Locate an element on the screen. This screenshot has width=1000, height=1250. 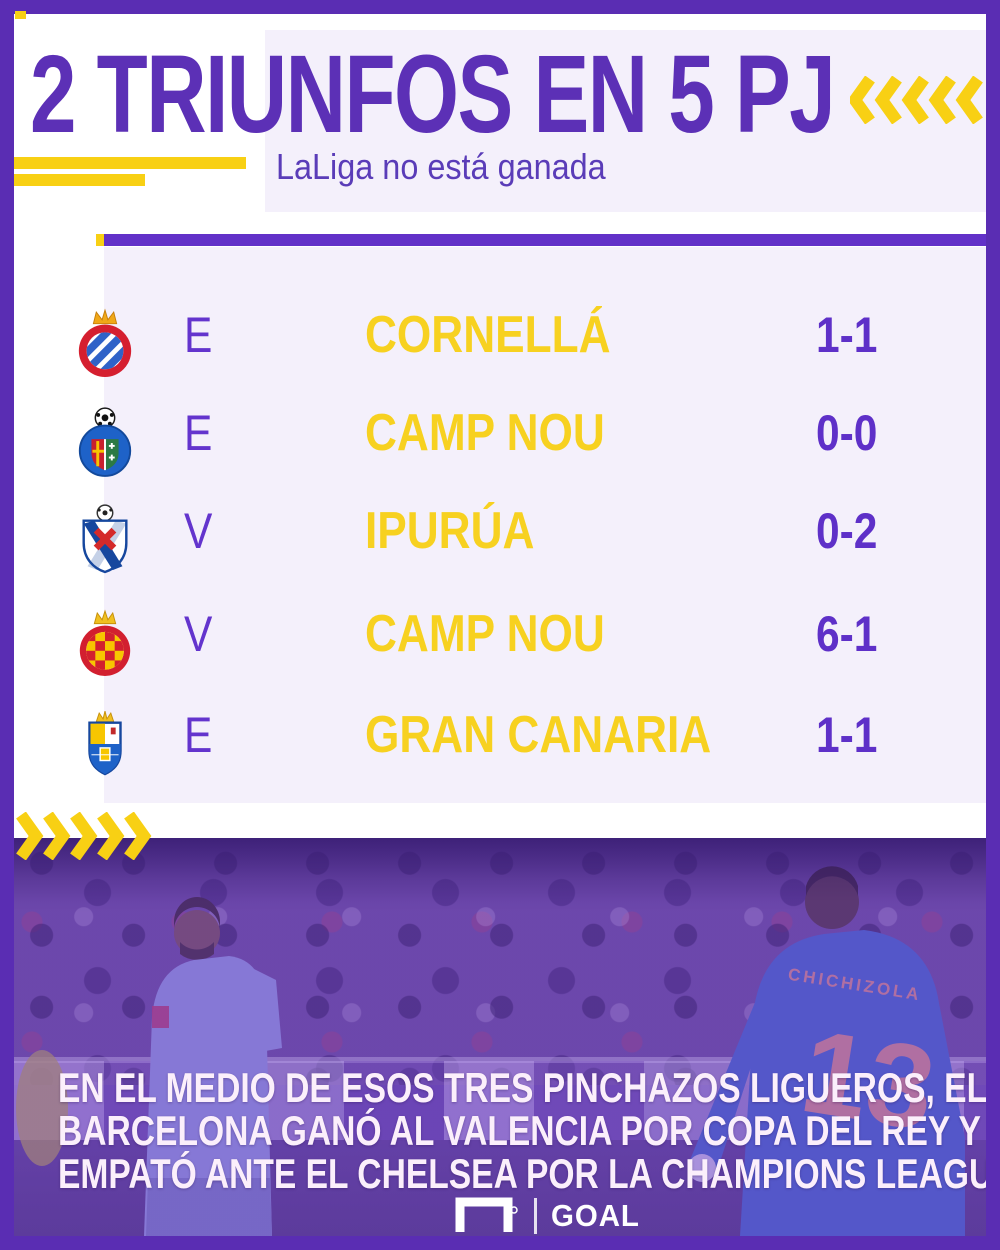
table-row: E CORNELLÁ 1-1 is located at coordinates (500, 345).